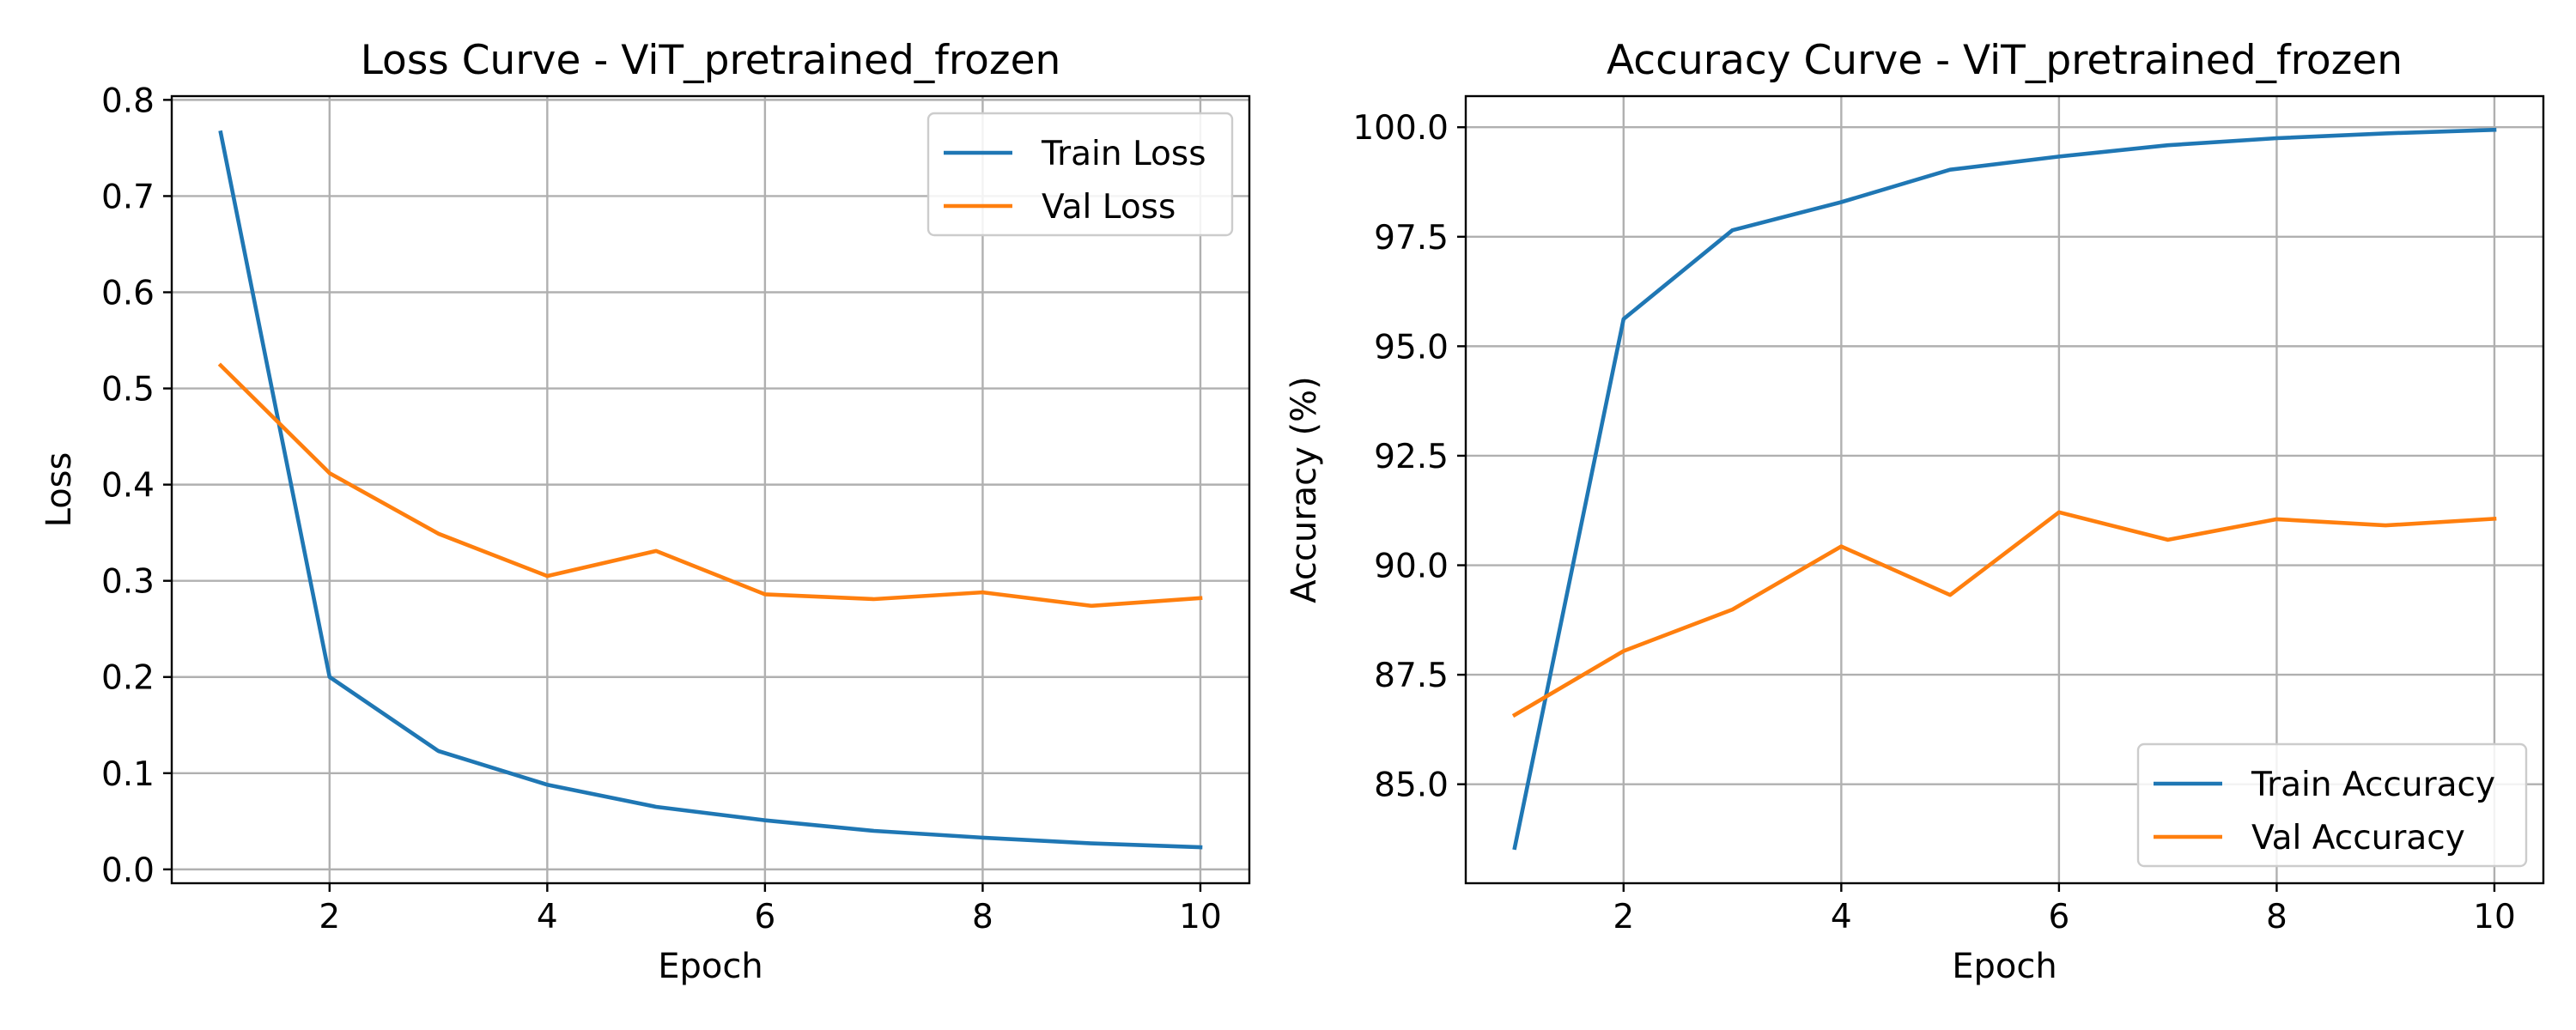 Image resolution: width=2576 pixels, height=1030 pixels. Describe the element at coordinates (128, 486) in the screenshot. I see `y-tick-label: 0.4` at that location.